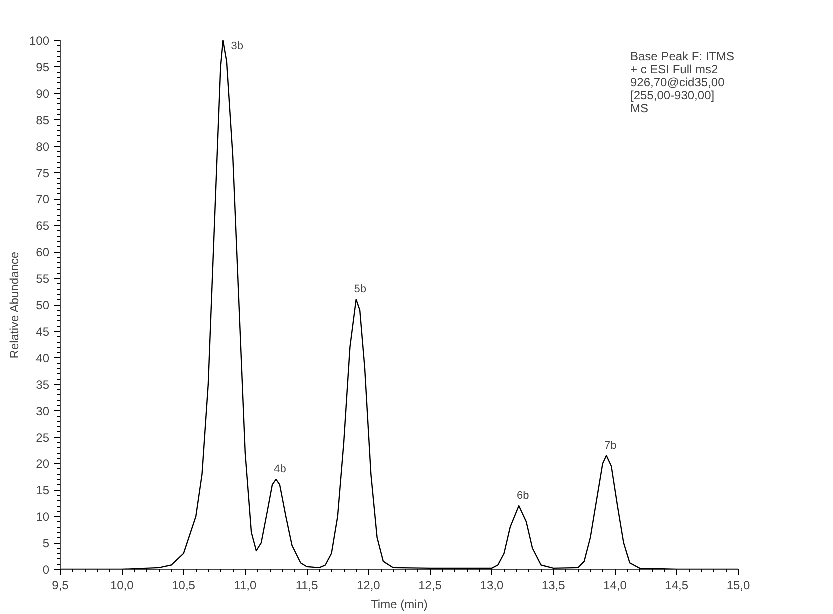 The height and width of the screenshot is (614, 833). I want to click on y-tick-label: 40, so click(43, 358).